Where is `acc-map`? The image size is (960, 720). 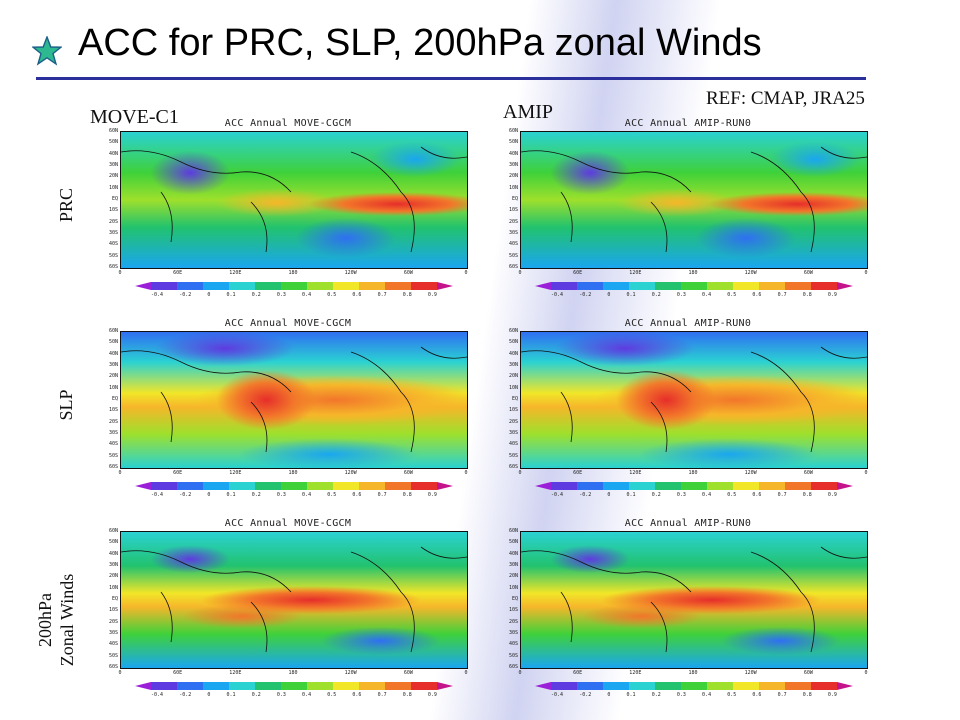
acc-map is located at coordinates (694, 600).